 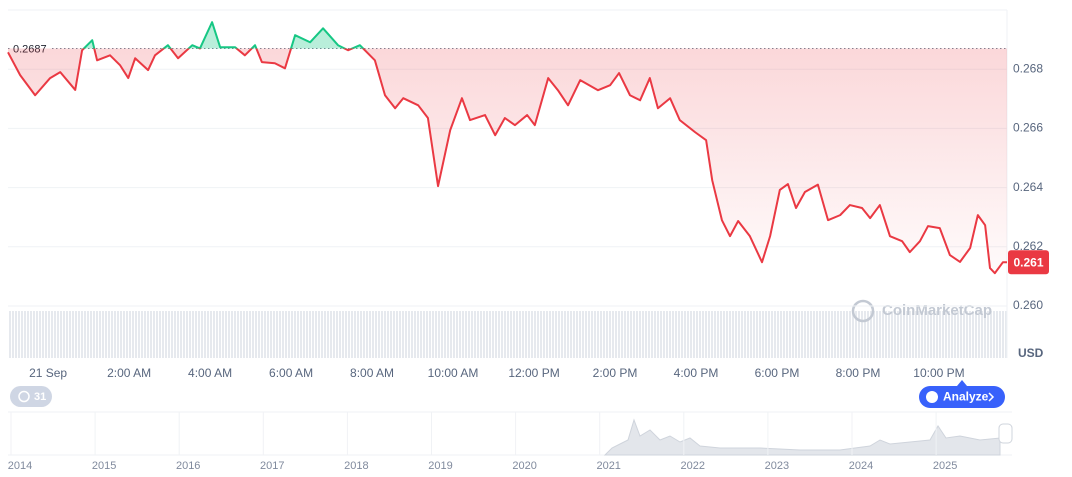 What do you see at coordinates (210, 373) in the screenshot?
I see `x-tick-label: 4:00 AM` at bounding box center [210, 373].